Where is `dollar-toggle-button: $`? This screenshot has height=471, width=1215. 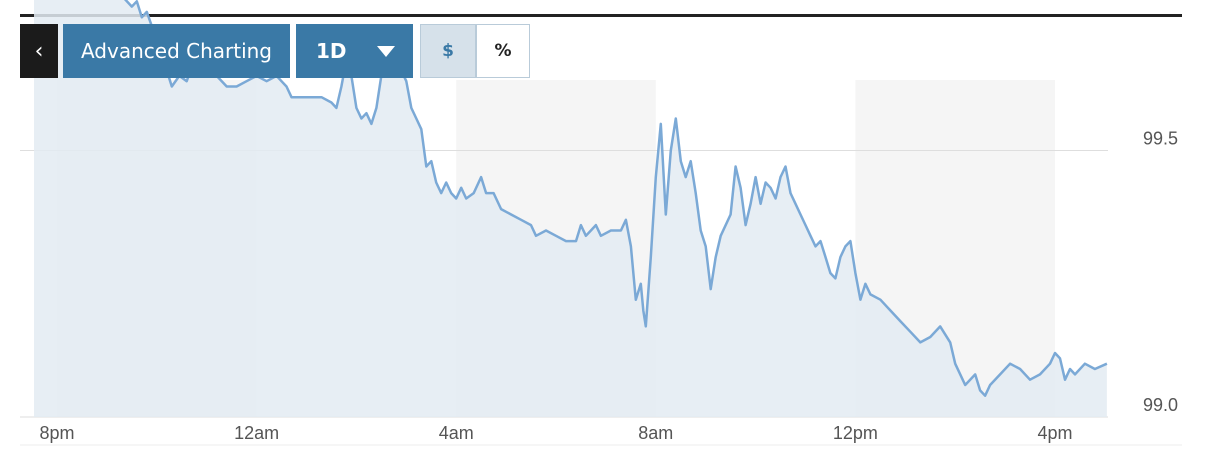
dollar-toggle-button: $ is located at coordinates (448, 51).